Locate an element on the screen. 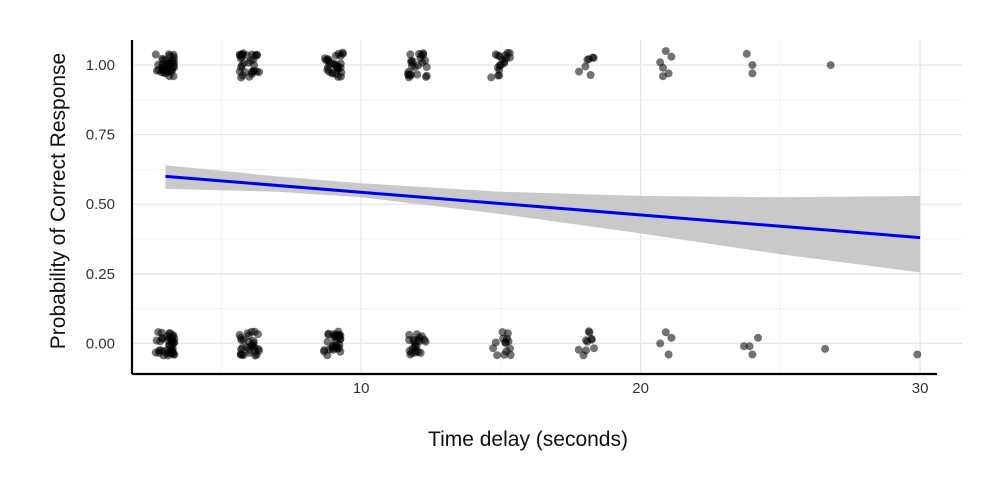  fit-line-layer is located at coordinates (543, 207).